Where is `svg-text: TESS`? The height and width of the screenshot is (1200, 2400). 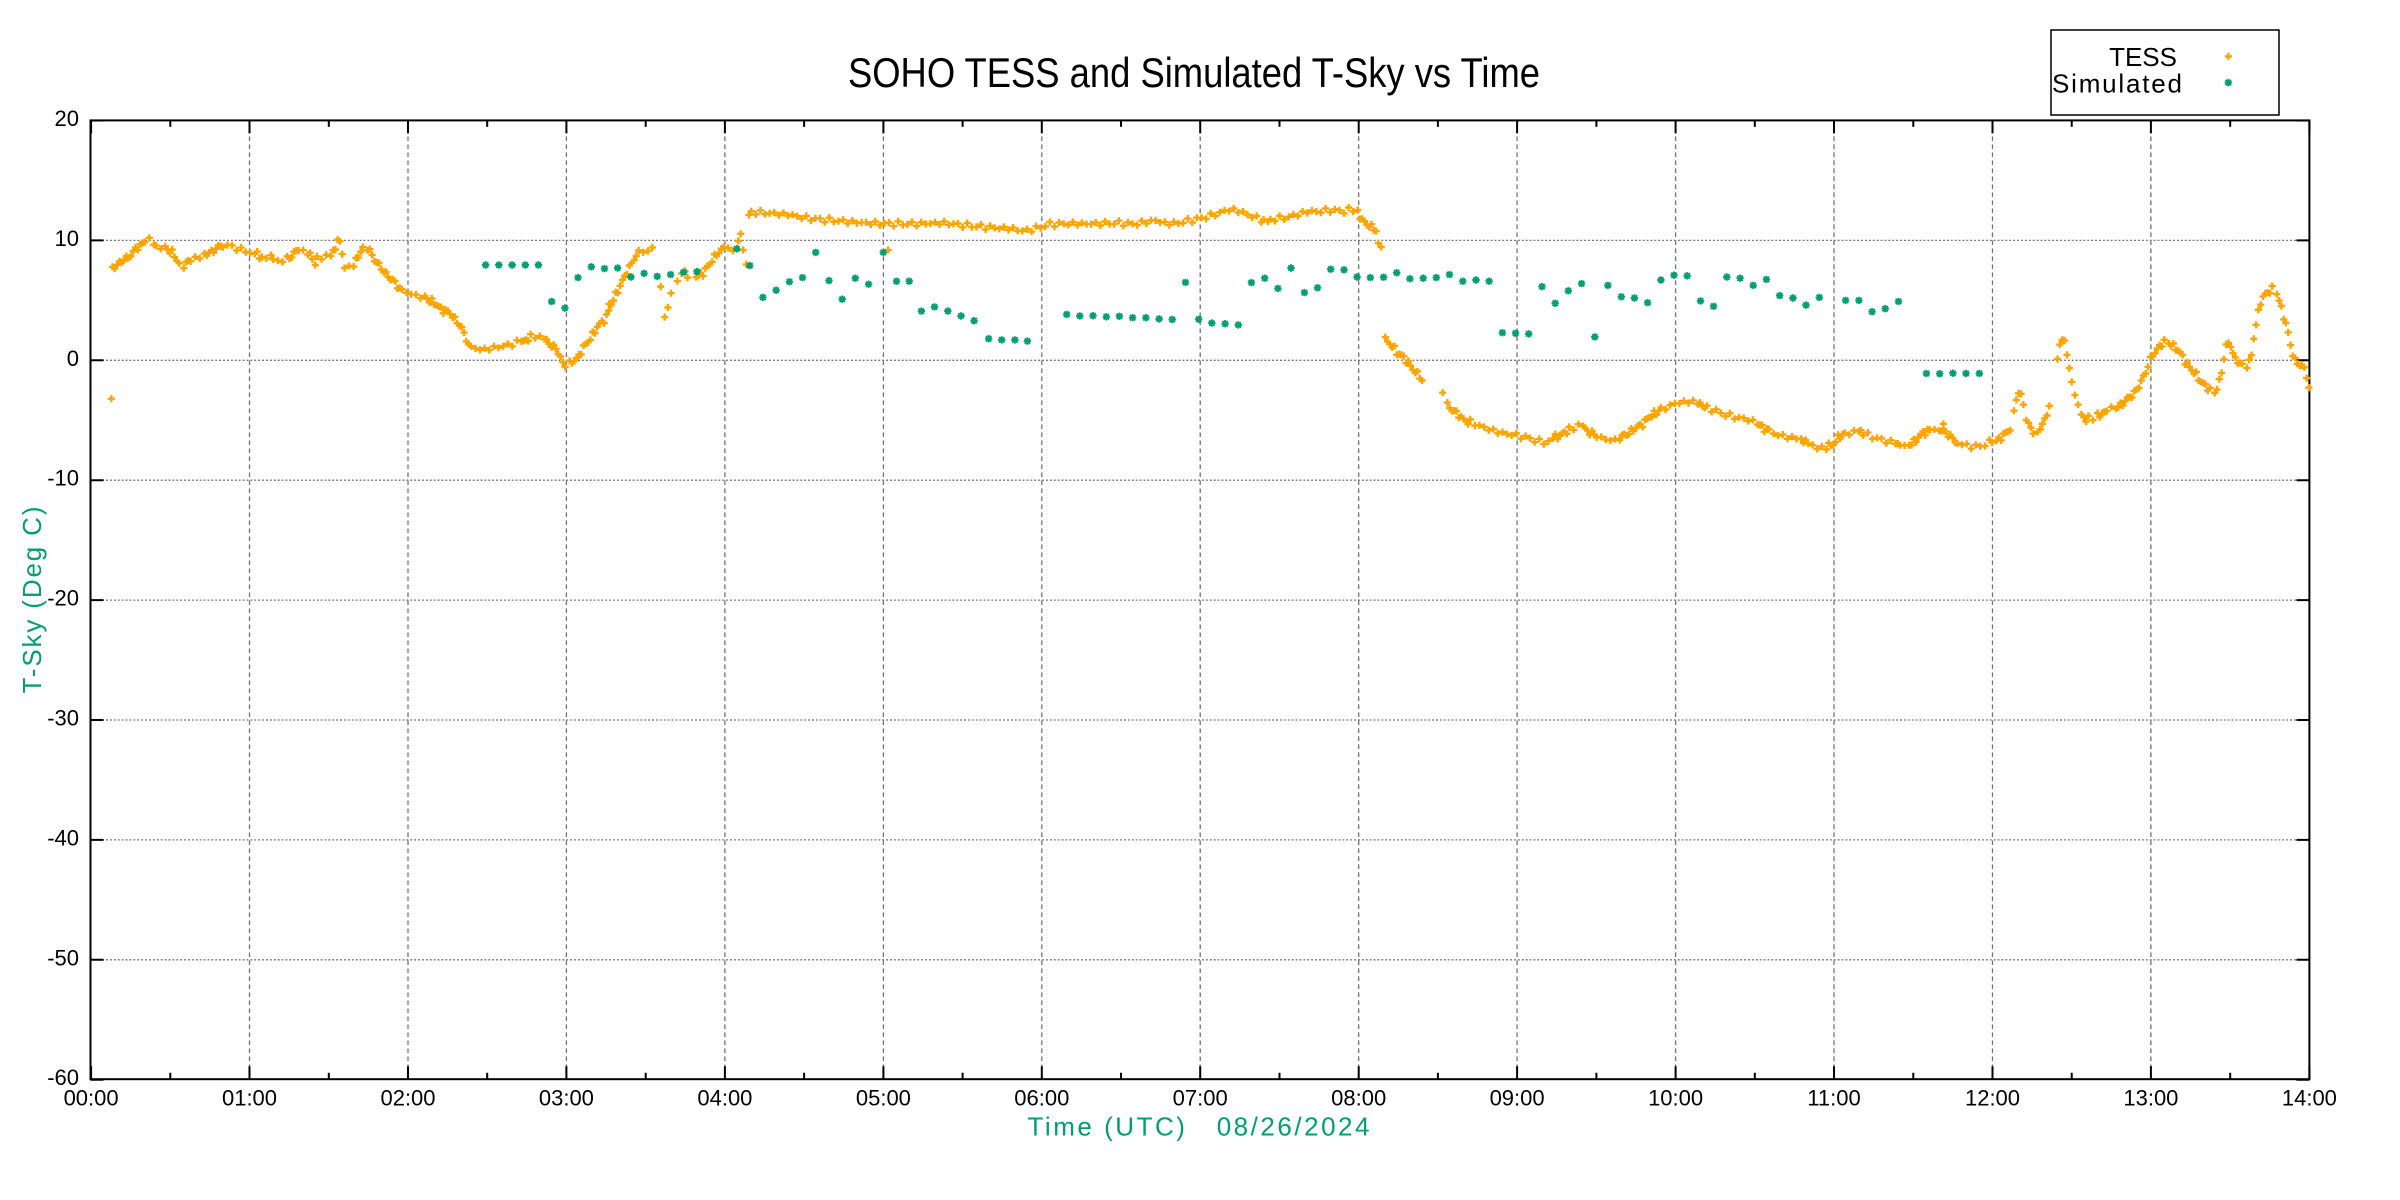
svg-text: TESS is located at coordinates (2143, 57).